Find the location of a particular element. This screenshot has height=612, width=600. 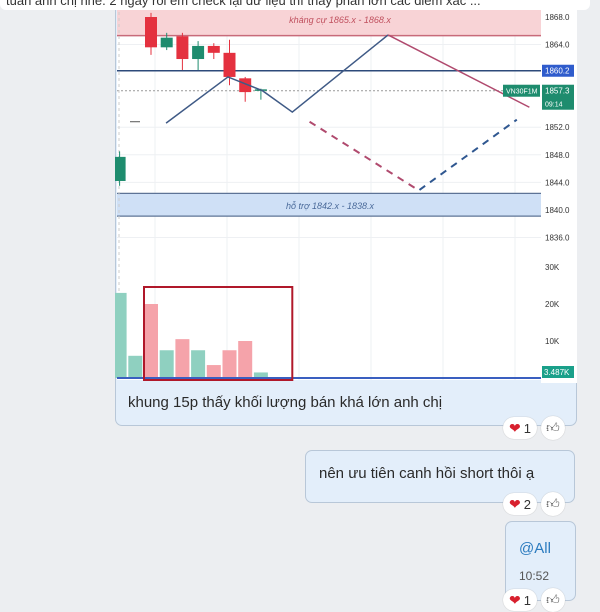

hline-badge-label: 1860.2 is located at coordinates (557, 71).